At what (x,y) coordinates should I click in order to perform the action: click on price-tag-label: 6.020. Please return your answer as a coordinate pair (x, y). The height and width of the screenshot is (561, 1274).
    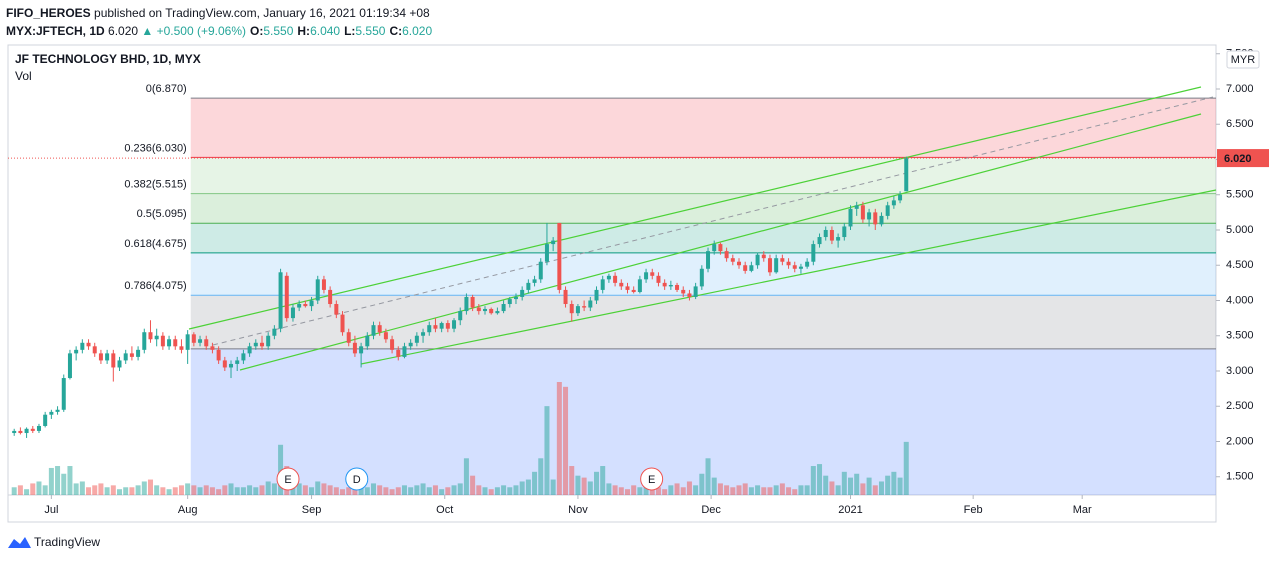
    Looking at the image, I should click on (1238, 159).